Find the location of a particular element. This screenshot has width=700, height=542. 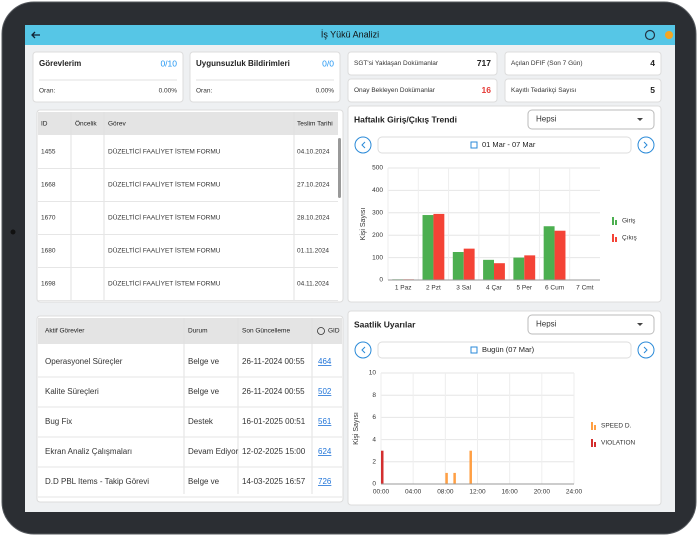

card-title: Uygunsuzluk Bildirimleri is located at coordinates (243, 63).